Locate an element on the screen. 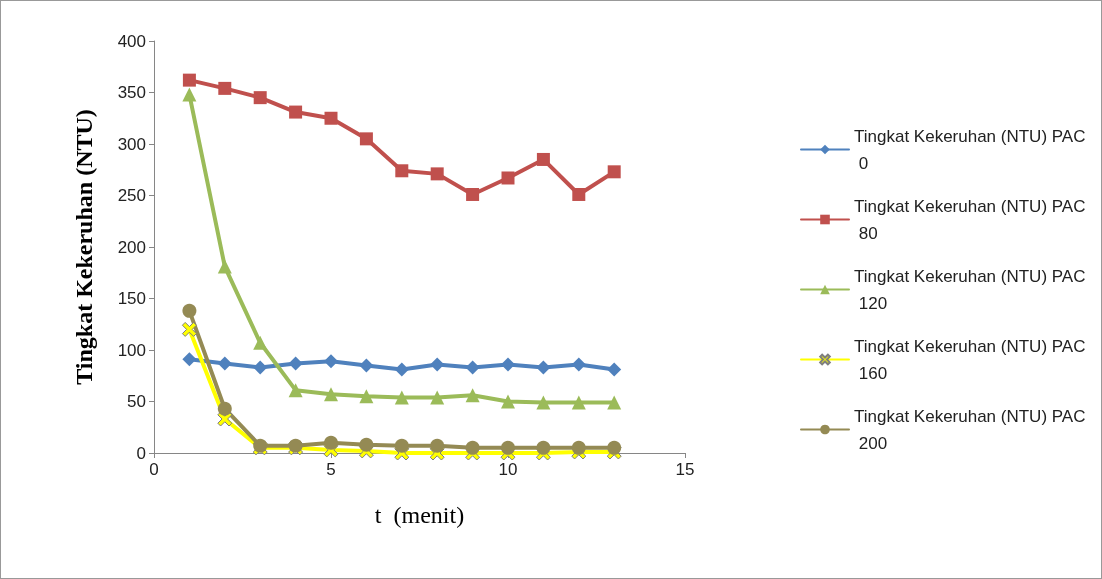 This screenshot has height=579, width=1102. y-tick-label: 0 is located at coordinates (141, 453).